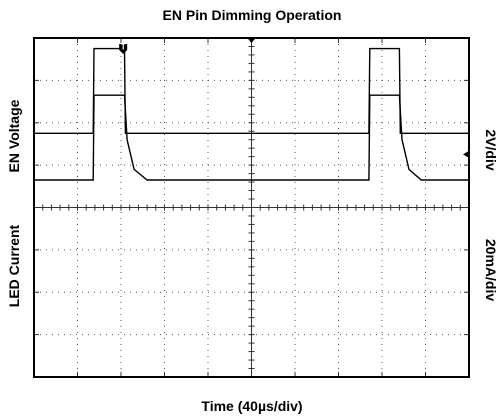 This screenshot has height=420, width=504. I want to click on trigger-marker-label: T, so click(123, 47).